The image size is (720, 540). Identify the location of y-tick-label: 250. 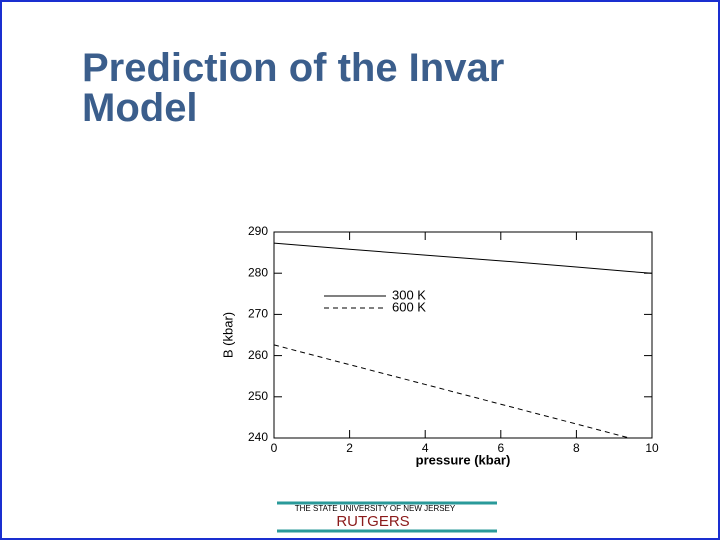
(258, 396).